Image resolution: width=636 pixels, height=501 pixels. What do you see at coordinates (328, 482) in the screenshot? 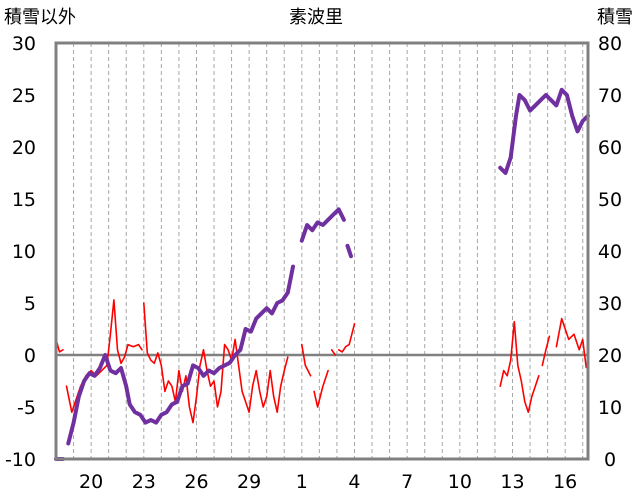
I see `x-axis-ticks: 20 23 26 29 1 4 7 10 13 16` at bounding box center [328, 482].